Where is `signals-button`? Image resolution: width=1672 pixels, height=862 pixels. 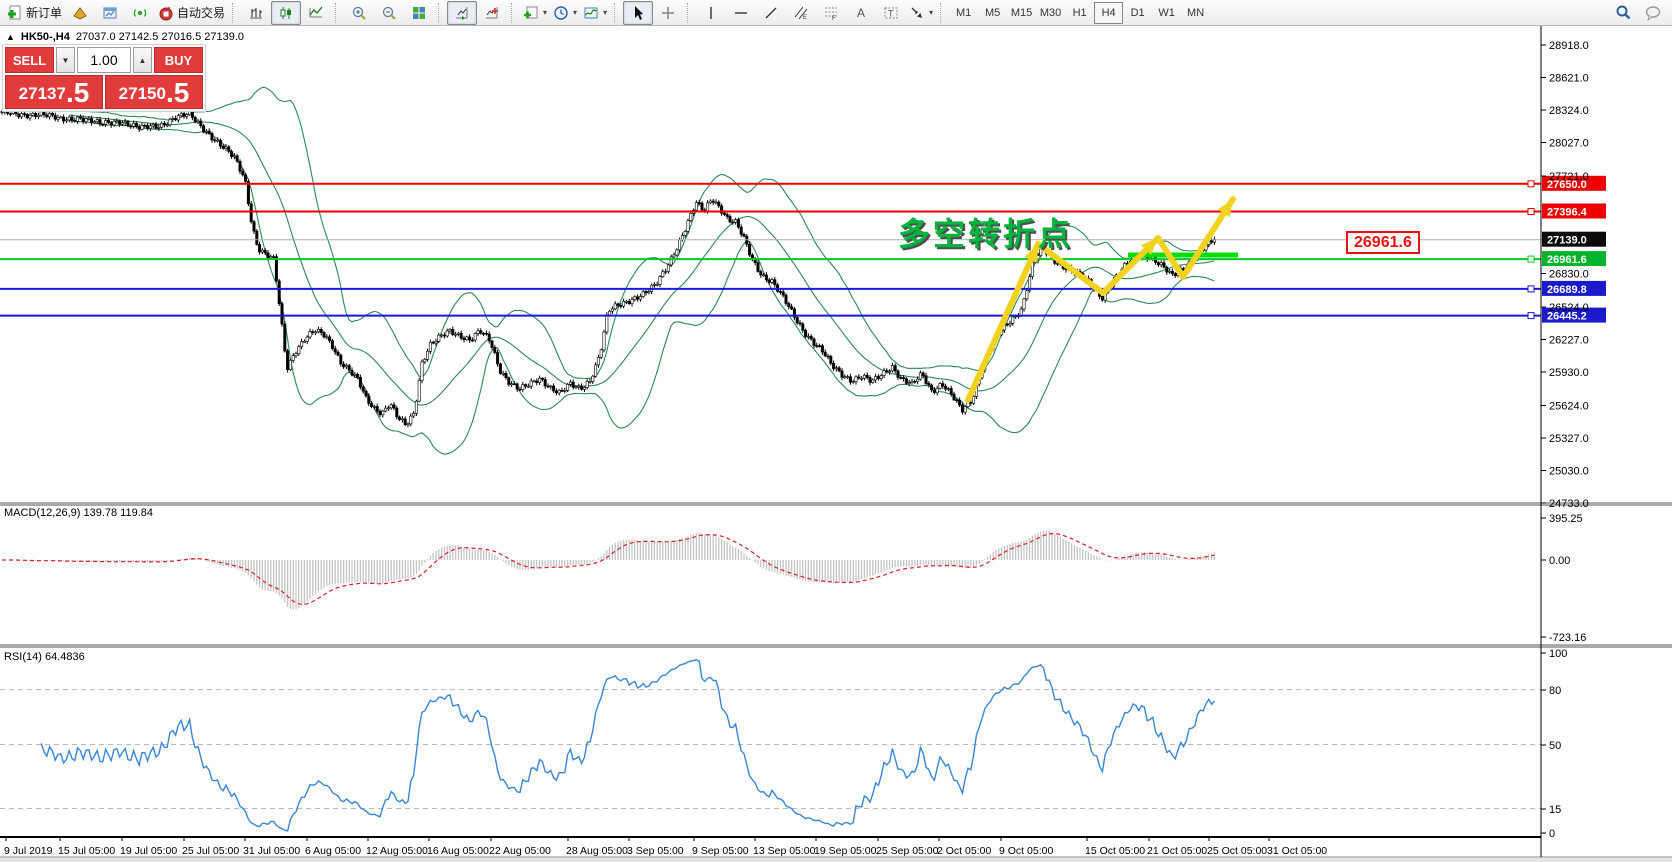 signals-button is located at coordinates (140, 13).